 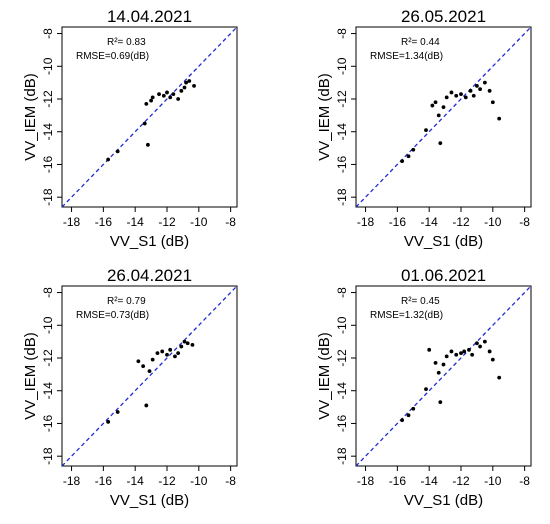 What do you see at coordinates (149, 275) in the screenshot?
I see `panel-title: 26.04.2021` at bounding box center [149, 275].